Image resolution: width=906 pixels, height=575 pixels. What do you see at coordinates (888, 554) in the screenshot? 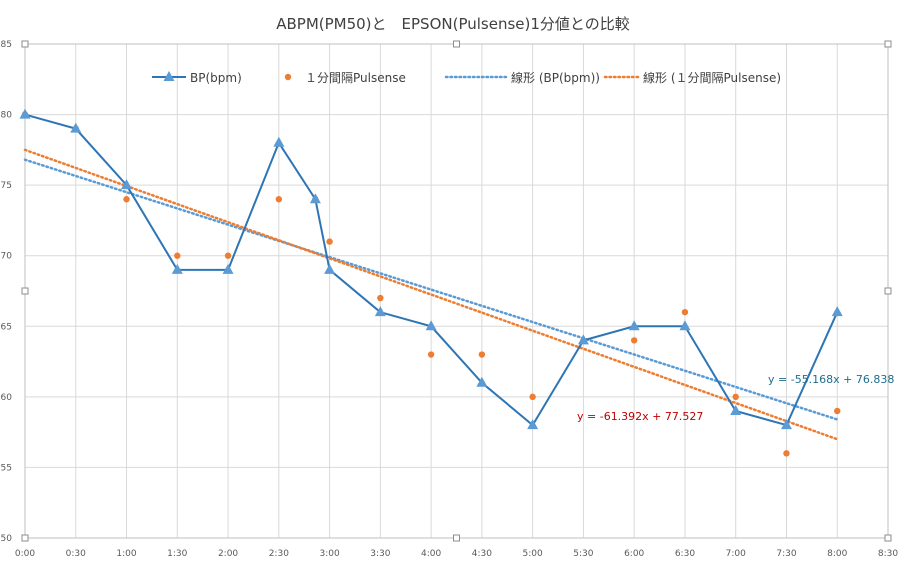
I see `x-tick-label: 8:30` at bounding box center [888, 554].